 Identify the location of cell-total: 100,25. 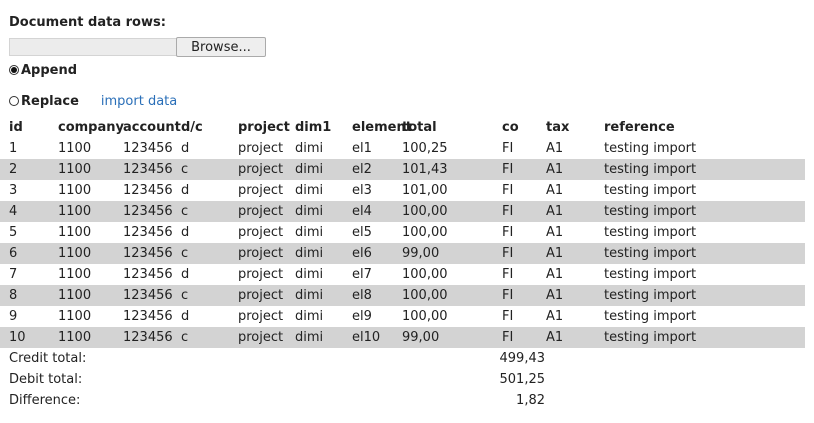
(425, 148).